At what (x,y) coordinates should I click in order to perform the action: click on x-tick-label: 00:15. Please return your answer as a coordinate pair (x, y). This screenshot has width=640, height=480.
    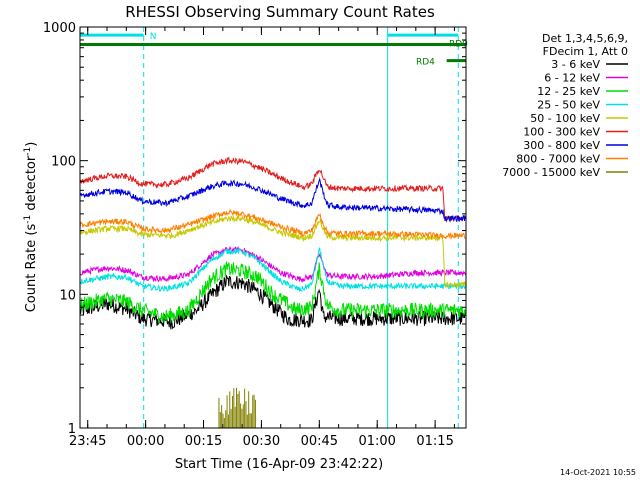
    Looking at the image, I should click on (203, 441).